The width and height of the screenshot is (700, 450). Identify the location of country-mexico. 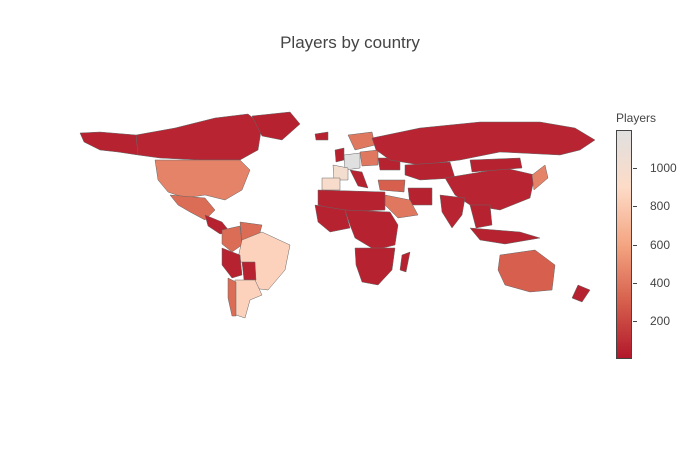
(192, 207).